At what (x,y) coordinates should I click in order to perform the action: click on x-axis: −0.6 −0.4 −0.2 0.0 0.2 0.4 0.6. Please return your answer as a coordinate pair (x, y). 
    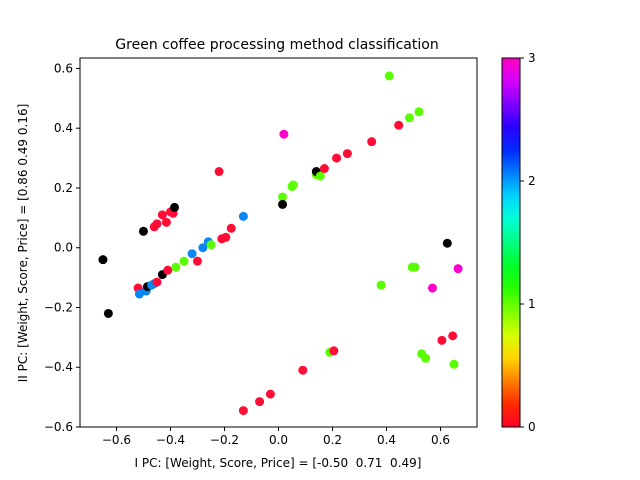
    Looking at the image, I should click on (276, 437).